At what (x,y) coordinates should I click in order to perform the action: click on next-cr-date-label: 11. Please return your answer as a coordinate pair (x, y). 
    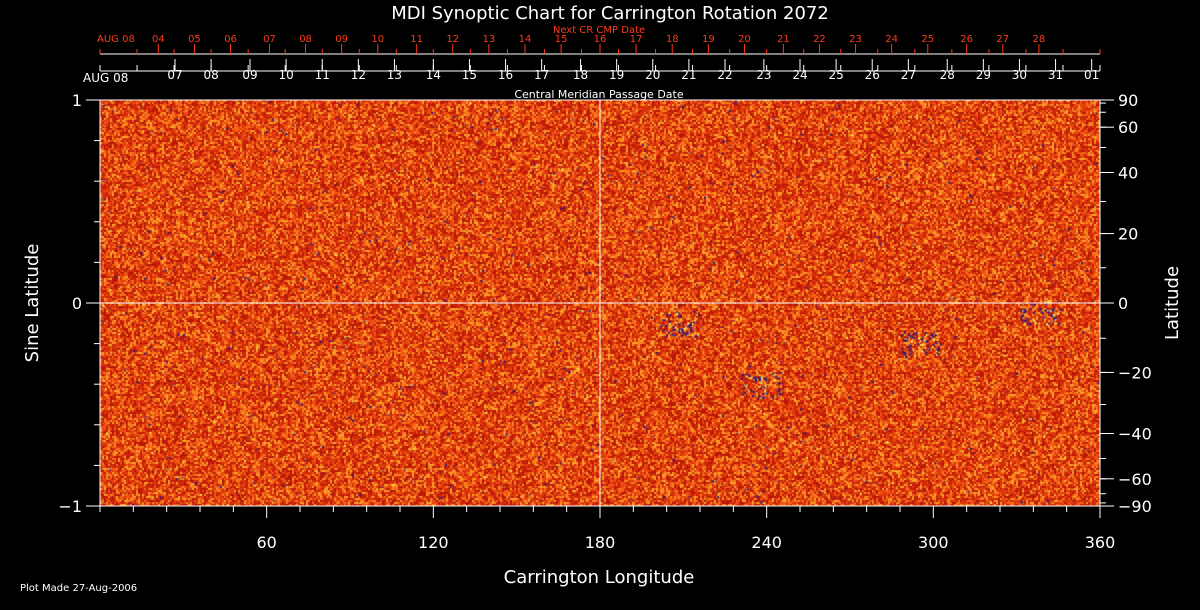
    Looking at the image, I should click on (416, 39).